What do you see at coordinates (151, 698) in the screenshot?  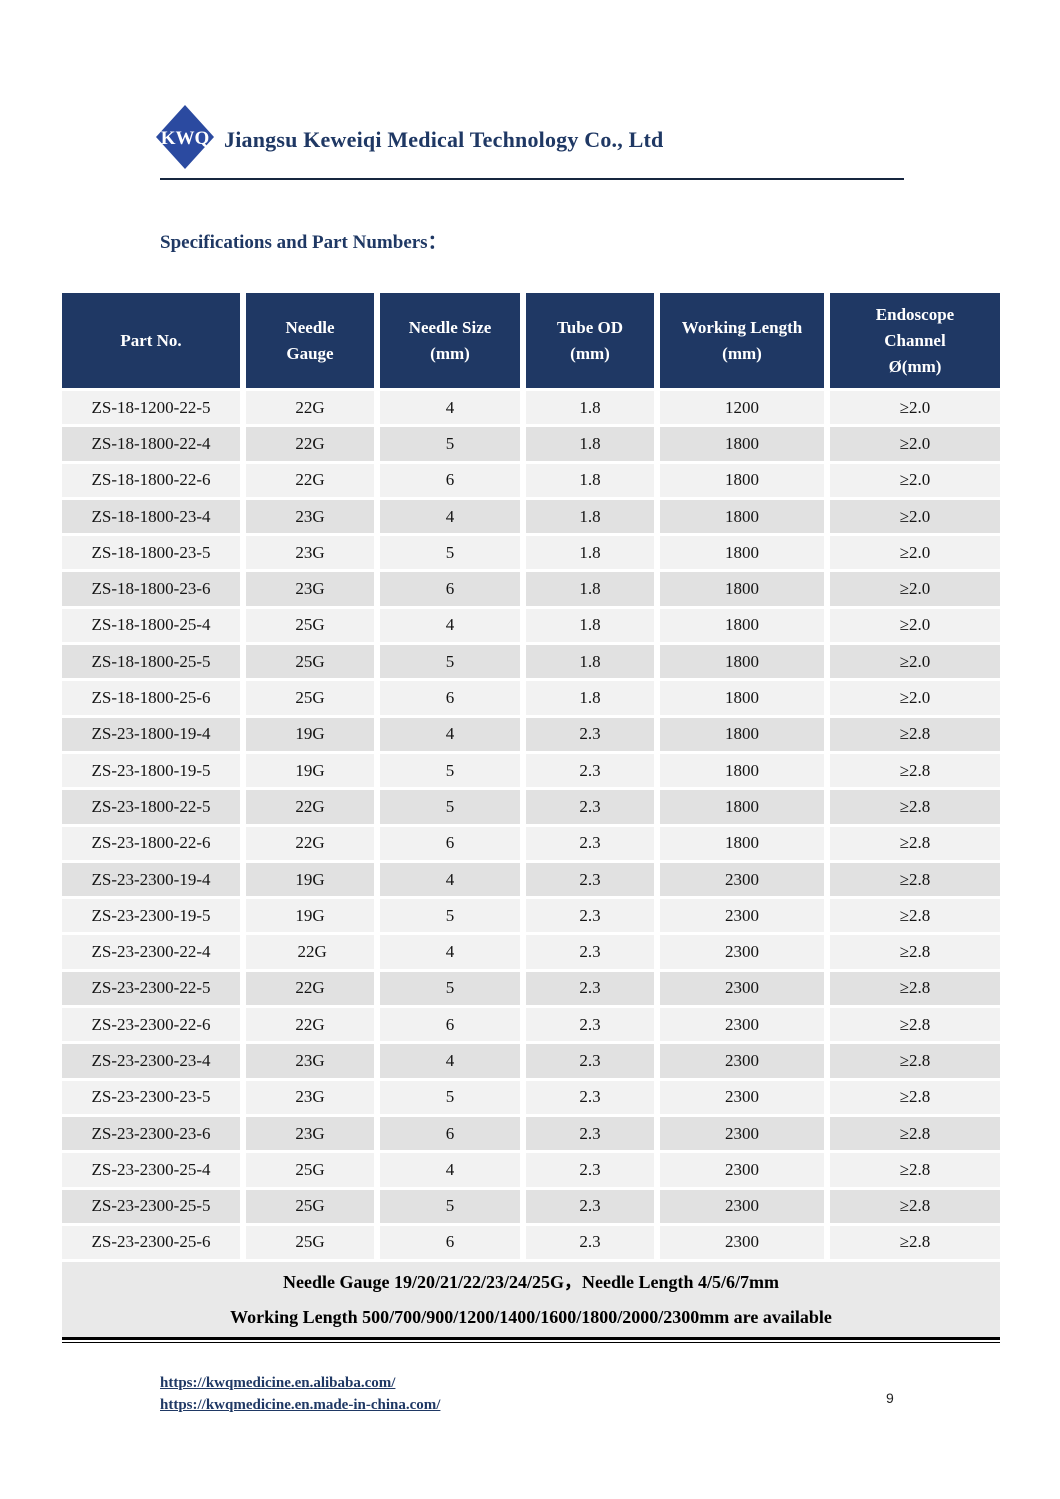 I see `table-cell-part_no: ZS-18-1800-25-6` at bounding box center [151, 698].